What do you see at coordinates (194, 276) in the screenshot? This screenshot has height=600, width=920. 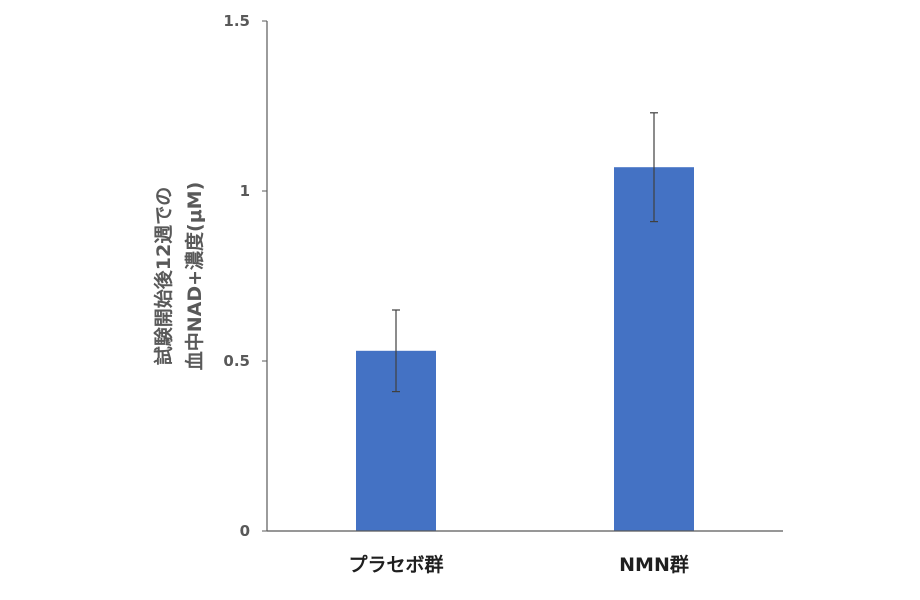 I see `y-axis-title-line-2: 血中NAD+濃度(μM)` at bounding box center [194, 276].